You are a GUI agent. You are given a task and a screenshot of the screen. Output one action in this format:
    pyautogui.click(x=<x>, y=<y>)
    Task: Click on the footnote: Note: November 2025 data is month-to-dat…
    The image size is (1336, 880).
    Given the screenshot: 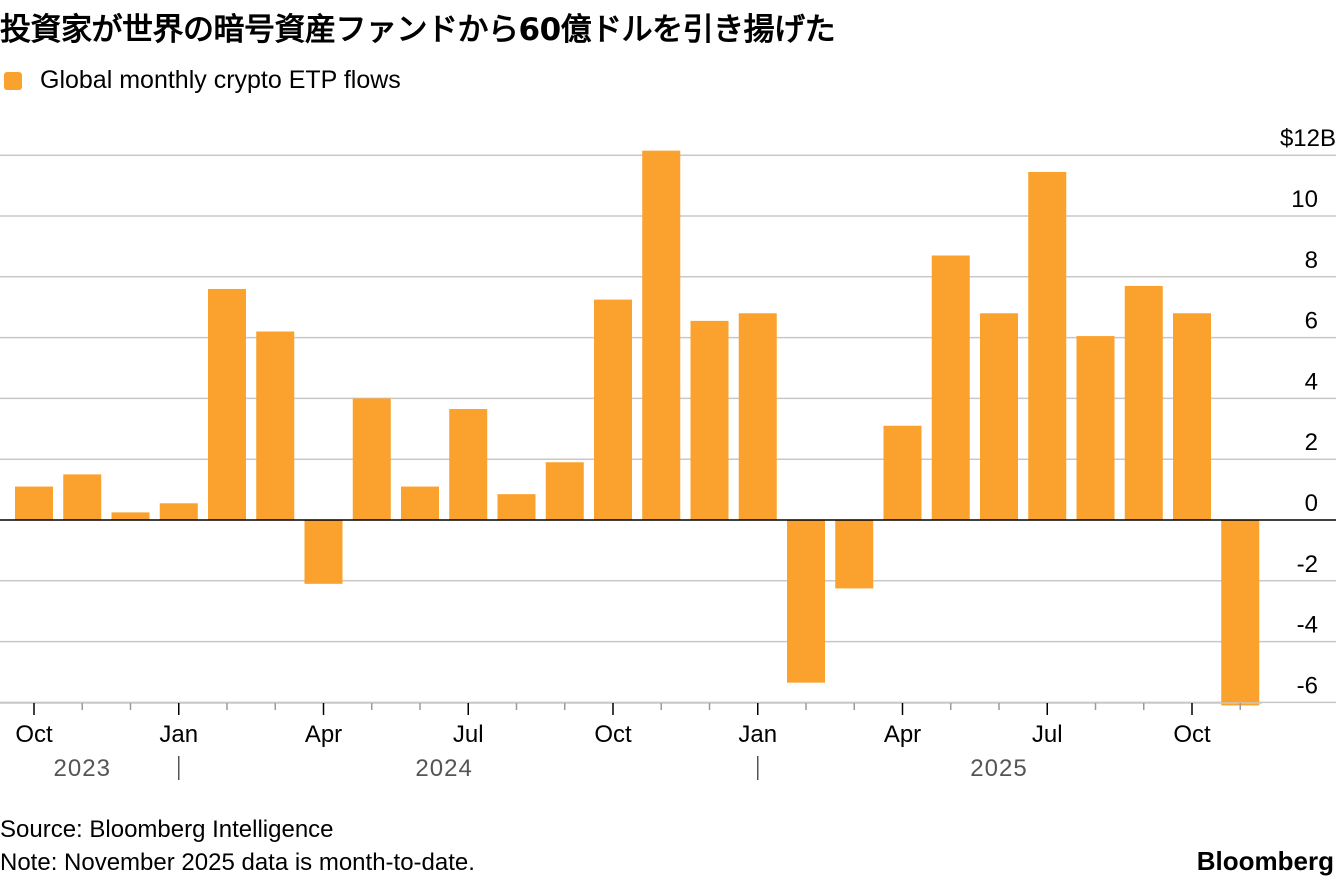 What is the action you would take?
    pyautogui.click(x=237, y=862)
    